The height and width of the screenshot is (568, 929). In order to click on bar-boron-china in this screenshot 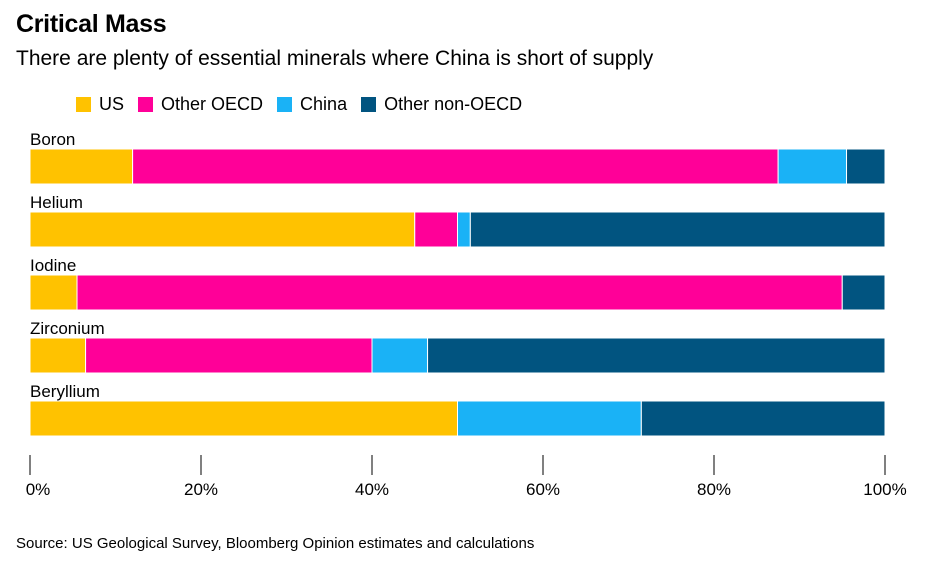, I will do `click(812, 166)`.